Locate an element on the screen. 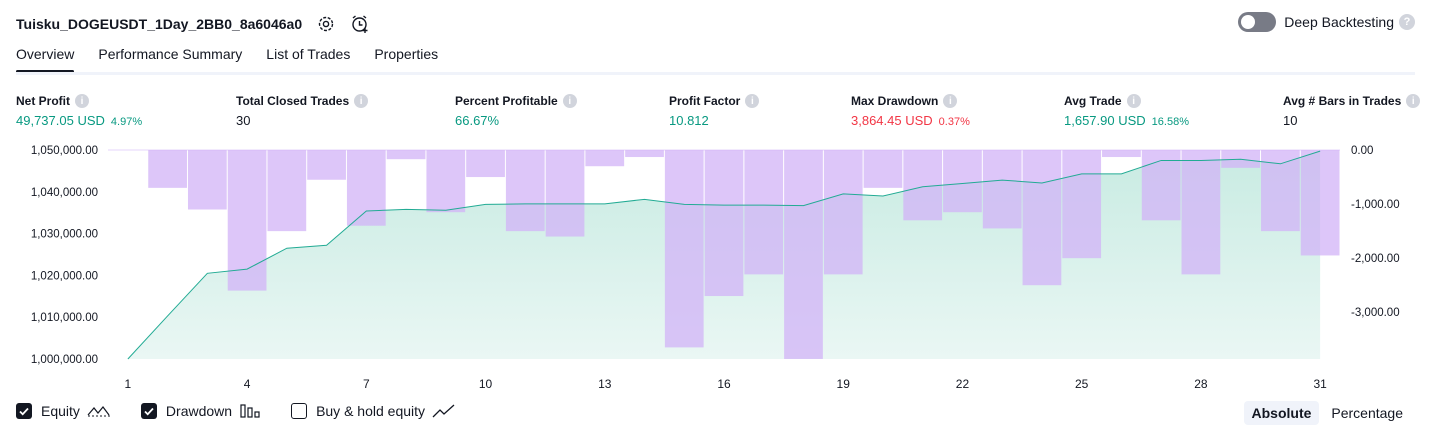 This screenshot has height=438, width=1431. x-axis-tick-label: 25 is located at coordinates (1082, 384).